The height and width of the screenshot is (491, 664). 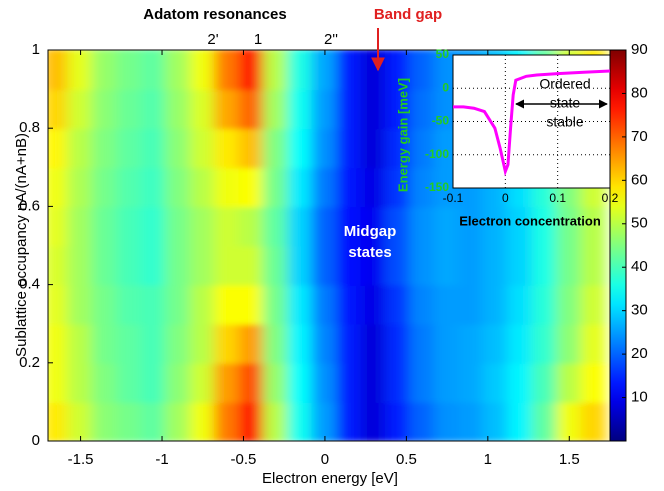 I want to click on annotation: 2'', so click(x=331, y=39).